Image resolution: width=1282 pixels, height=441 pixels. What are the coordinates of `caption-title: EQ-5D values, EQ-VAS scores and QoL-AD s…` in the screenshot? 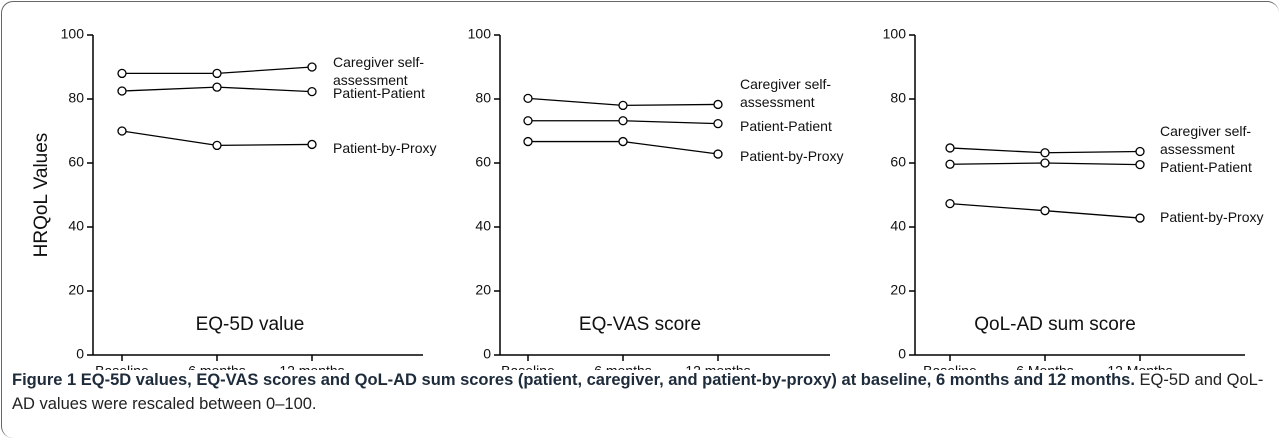 It's located at (607, 380).